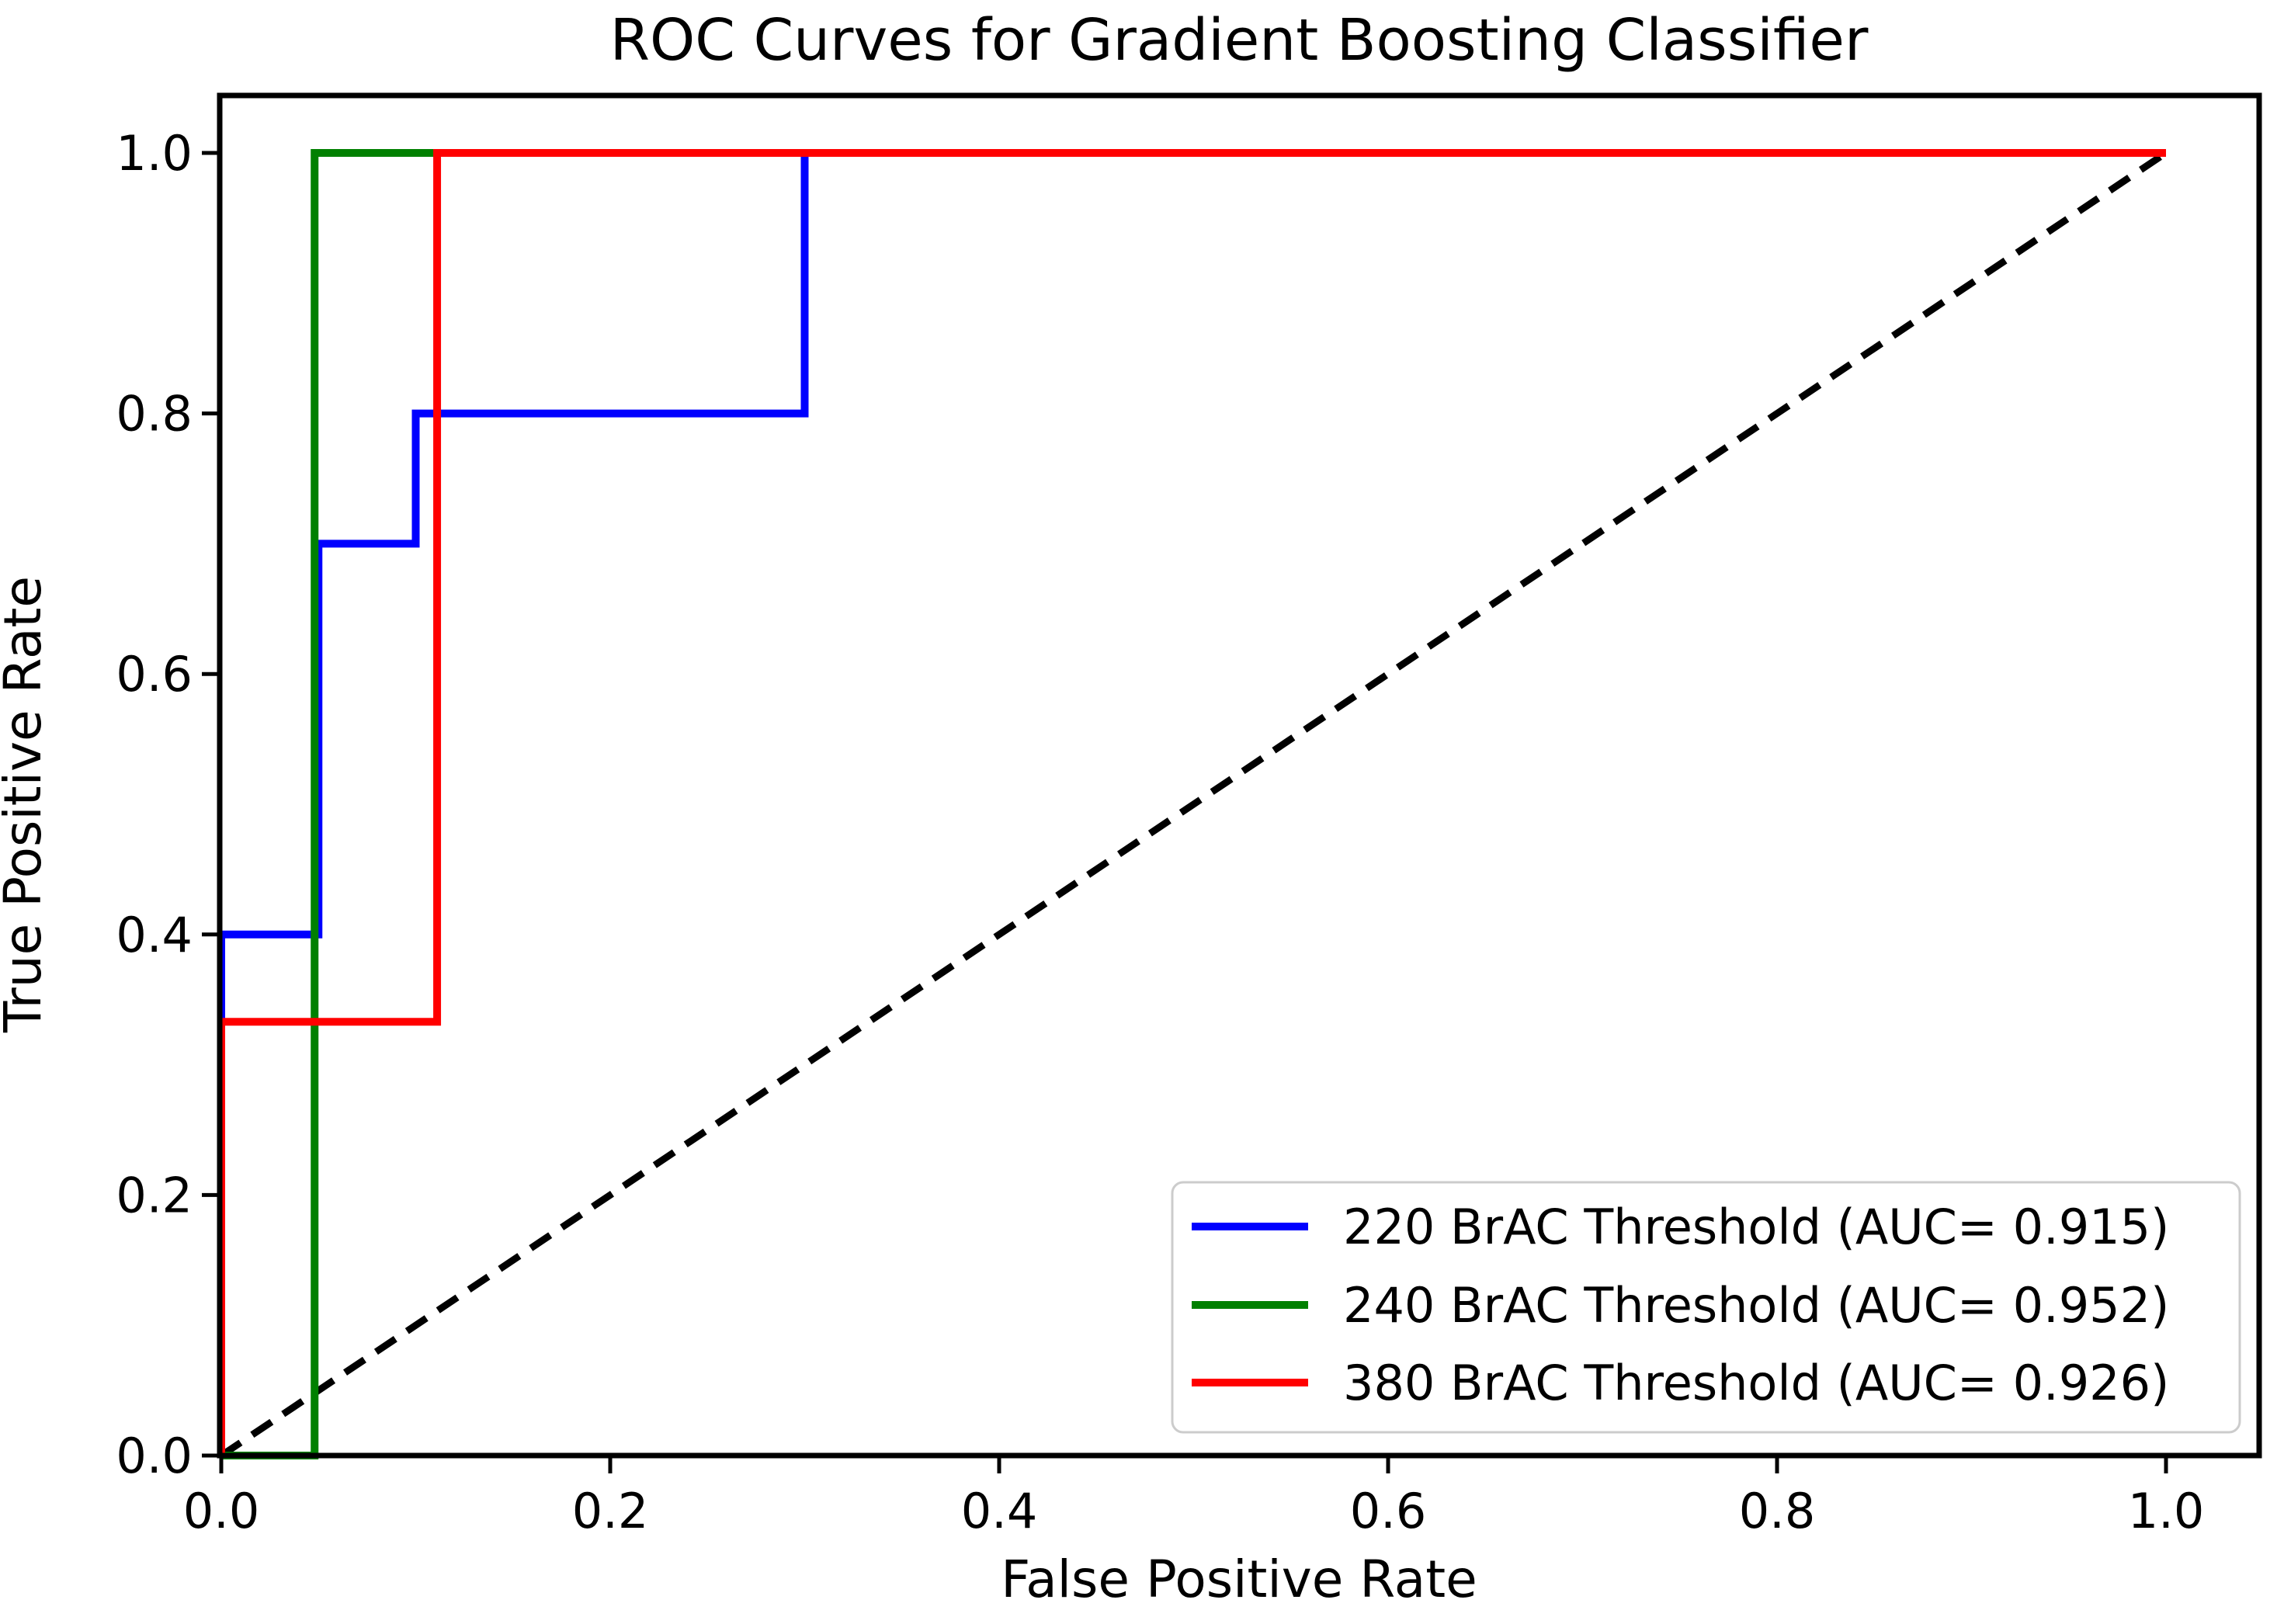 The height and width of the screenshot is (1624, 2284). I want to click on x-tick-label: 0.2, so click(610, 1511).